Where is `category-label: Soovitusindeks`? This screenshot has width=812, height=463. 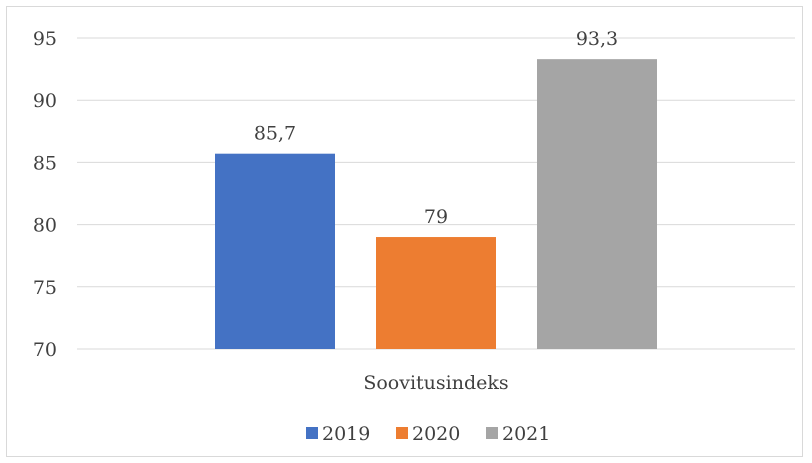 category-label: Soovitusindeks is located at coordinates (435, 383).